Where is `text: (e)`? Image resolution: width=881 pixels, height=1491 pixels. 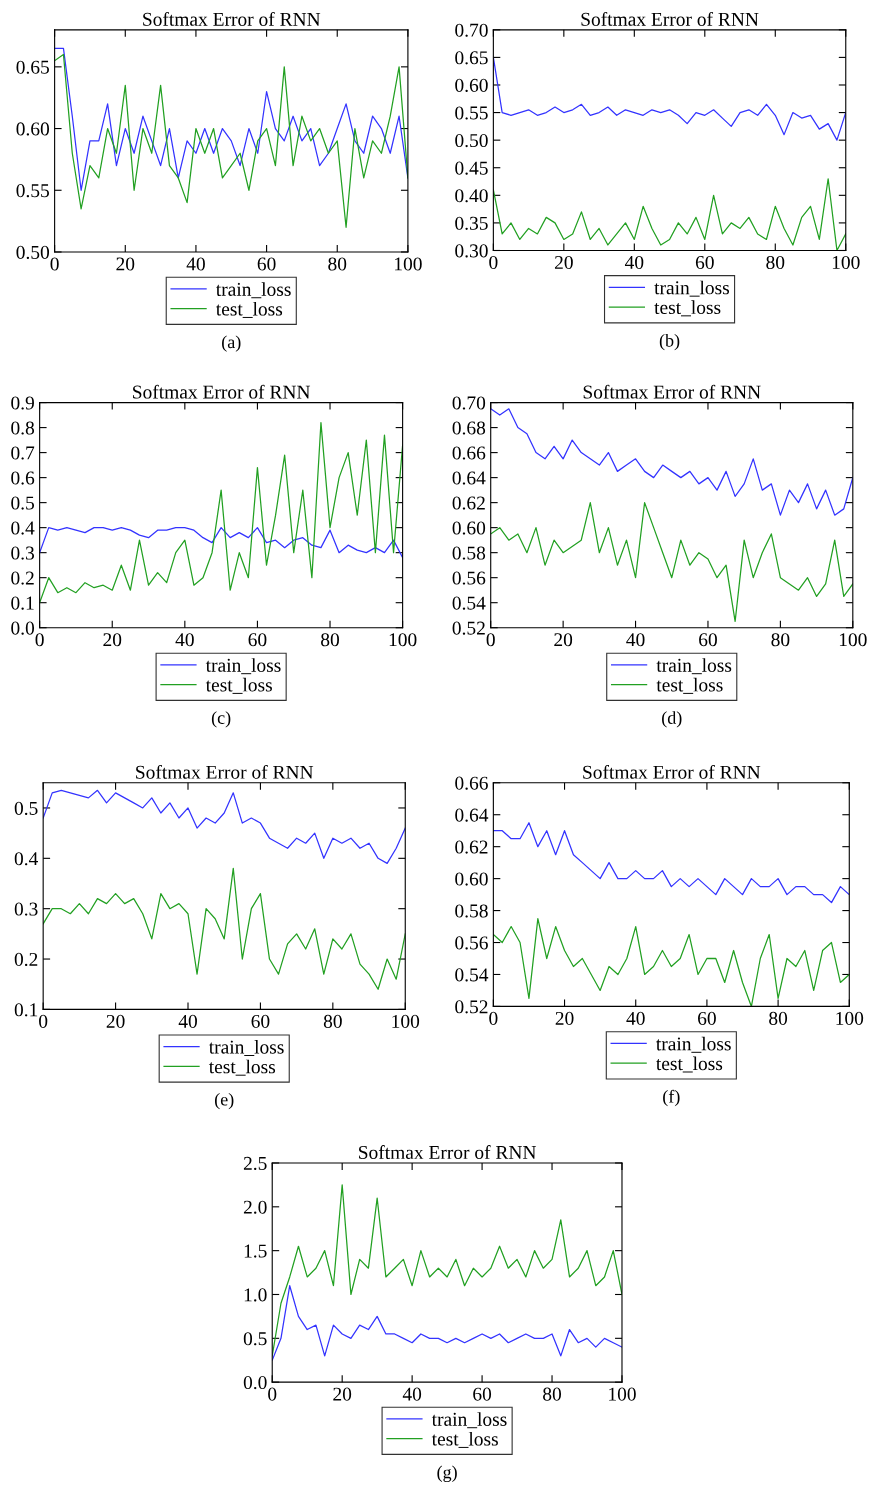
text: (e) is located at coordinates (224, 1101).